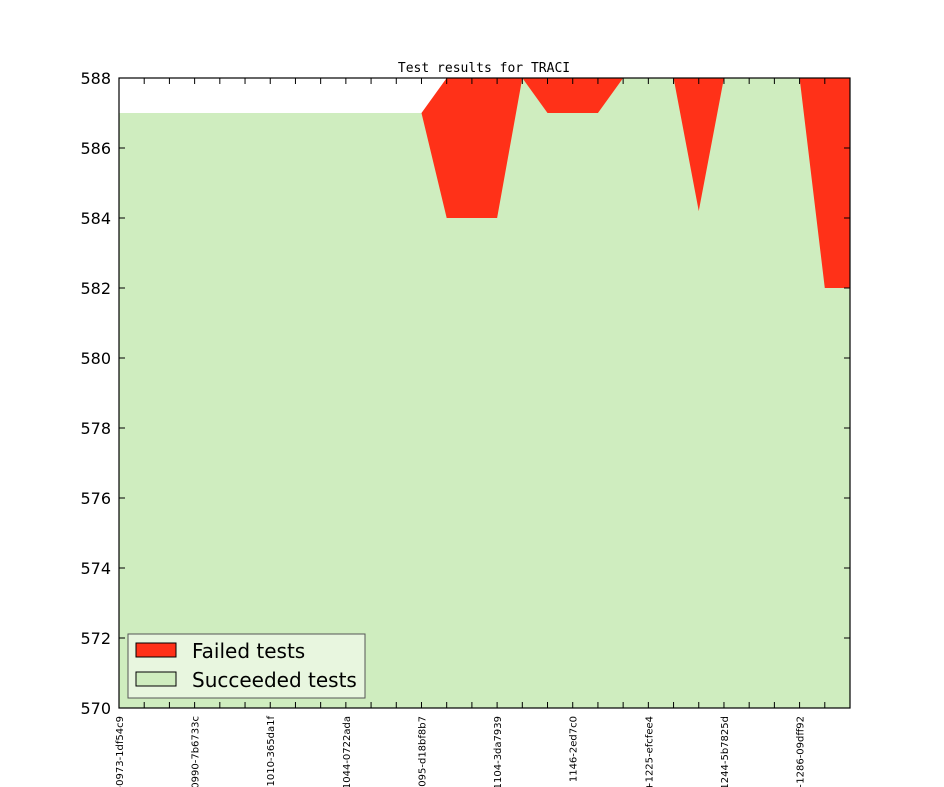 The width and height of the screenshot is (944, 787). What do you see at coordinates (271, 751) in the screenshot?
I see `xtick-label: -1010-365da1f` at bounding box center [271, 751].